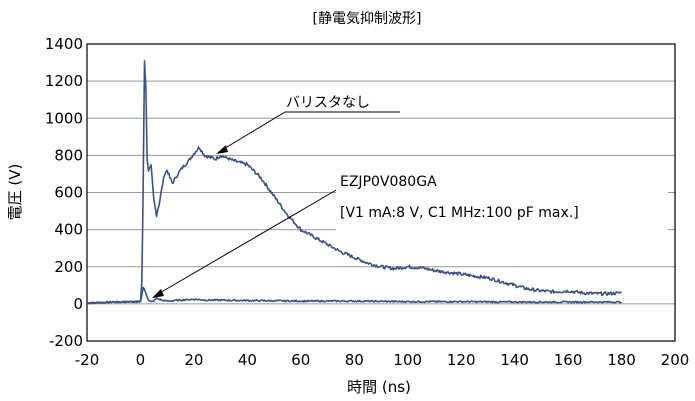  What do you see at coordinates (502, 201) in the screenshot?
I see `annotation-ezjp-background` at bounding box center [502, 201].